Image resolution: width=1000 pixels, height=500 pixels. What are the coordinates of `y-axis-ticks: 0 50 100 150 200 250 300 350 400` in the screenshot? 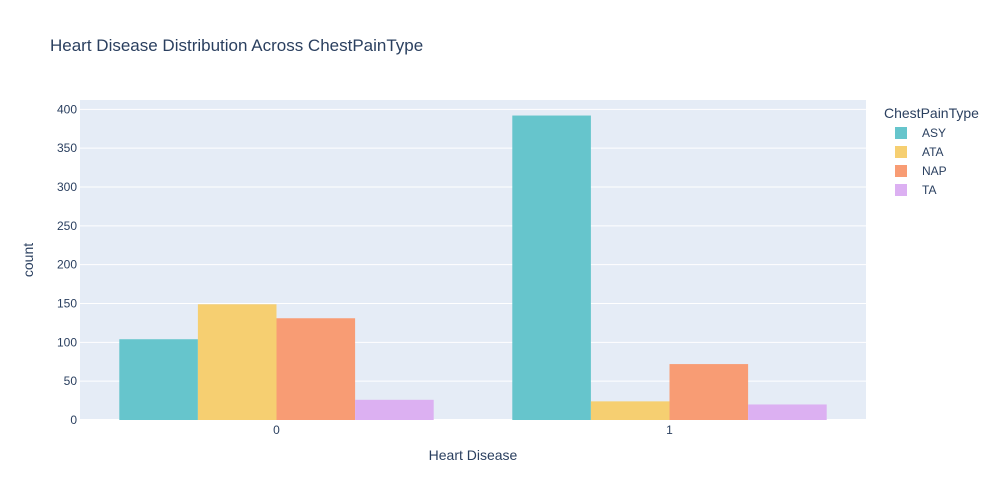 It's located at (67, 264).